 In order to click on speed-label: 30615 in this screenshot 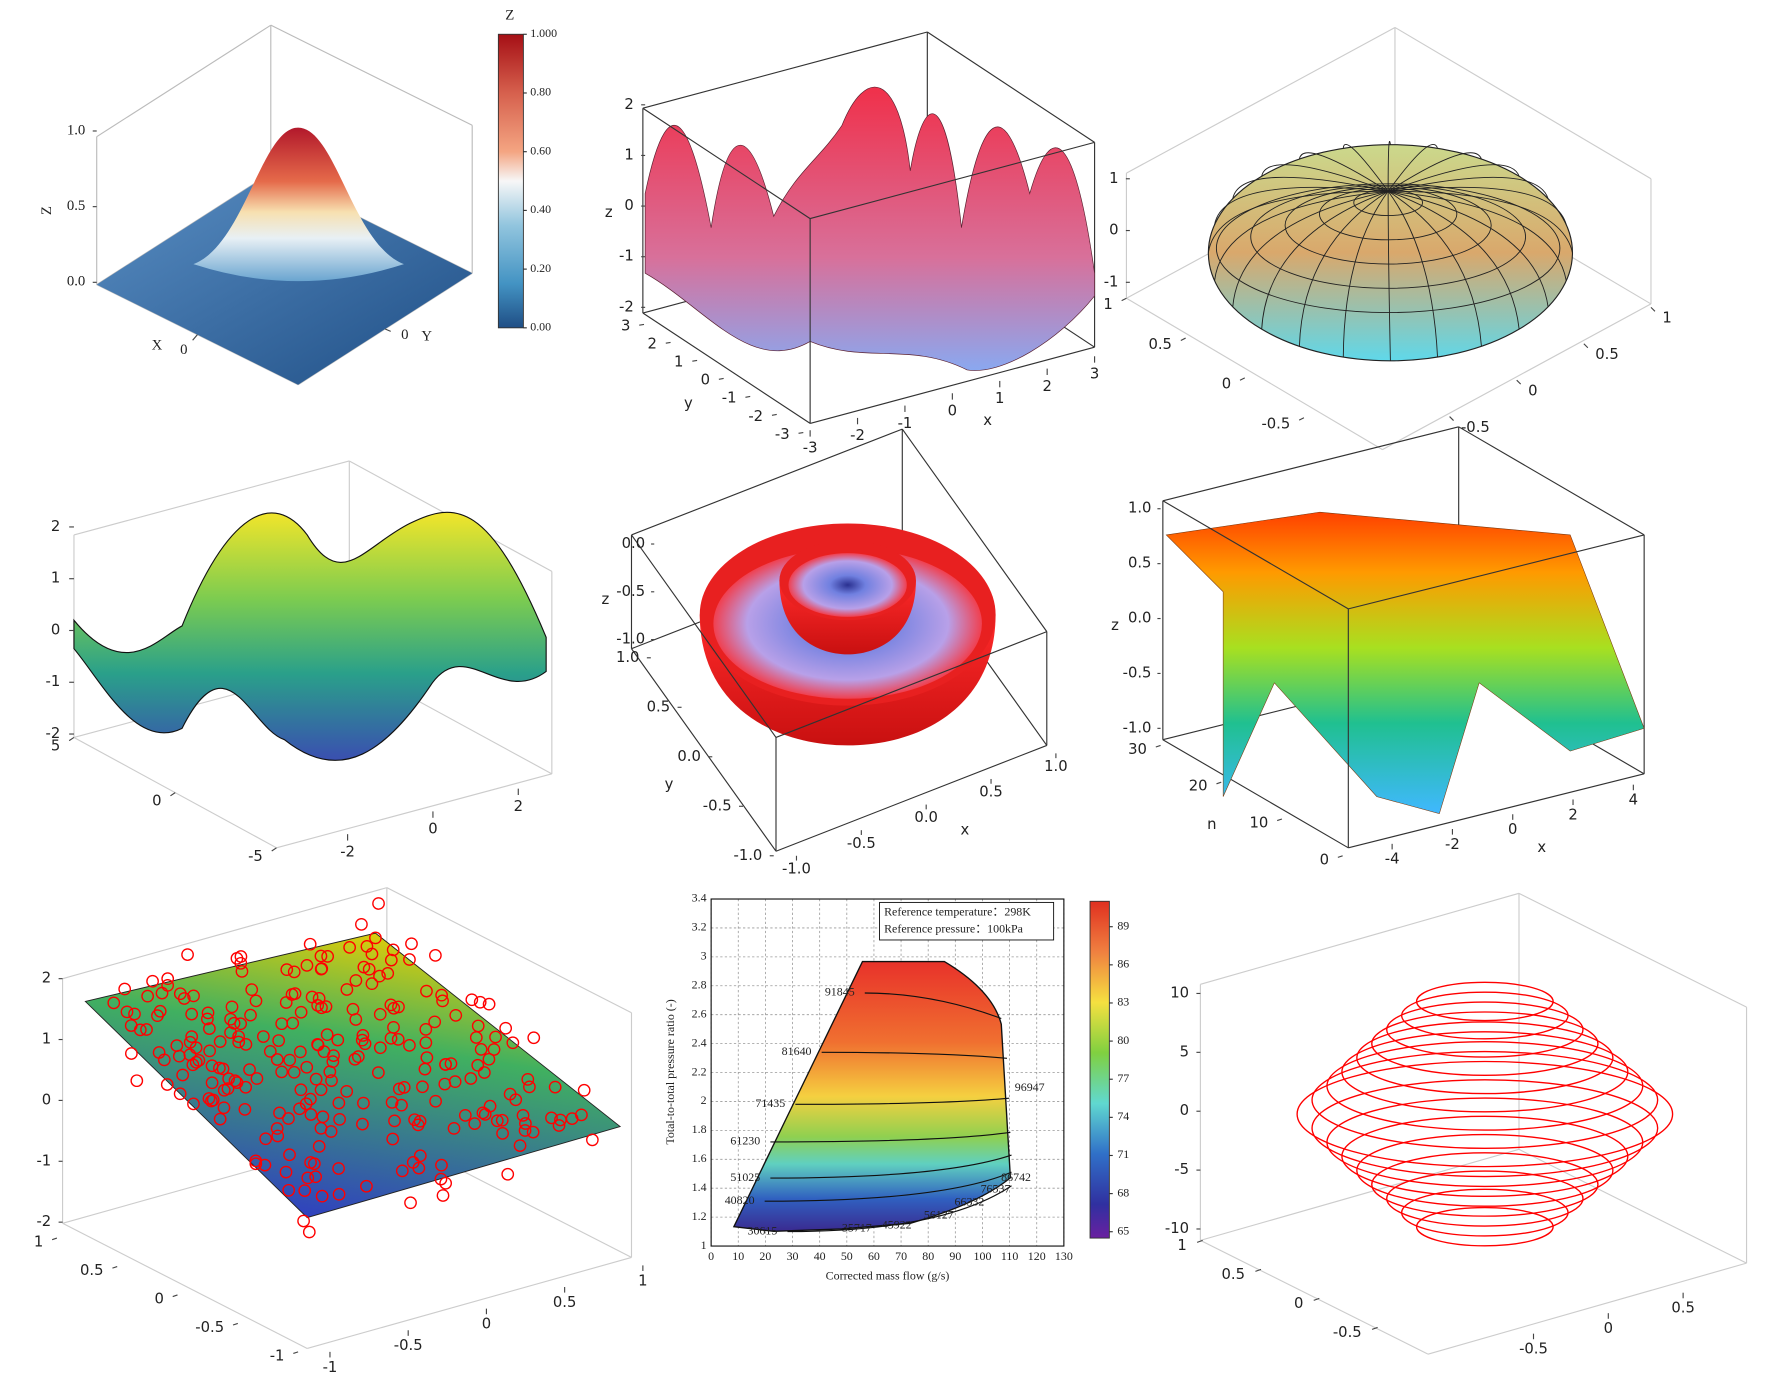, I will do `click(762, 1230)`.